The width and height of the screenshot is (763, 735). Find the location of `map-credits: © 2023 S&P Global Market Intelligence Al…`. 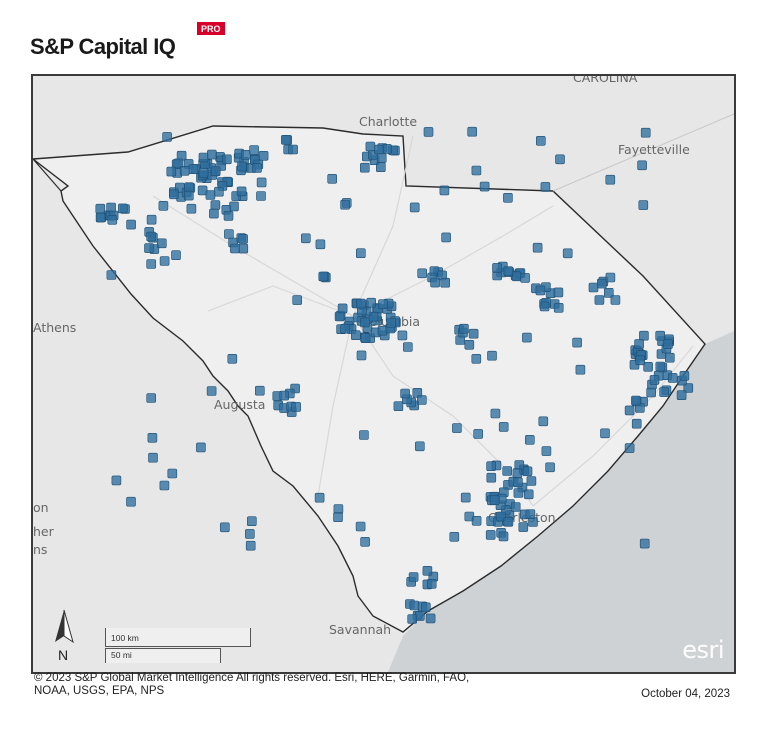

map-credits: © 2023 S&P Global Market Intelligence Al… is located at coordinates (314, 685).